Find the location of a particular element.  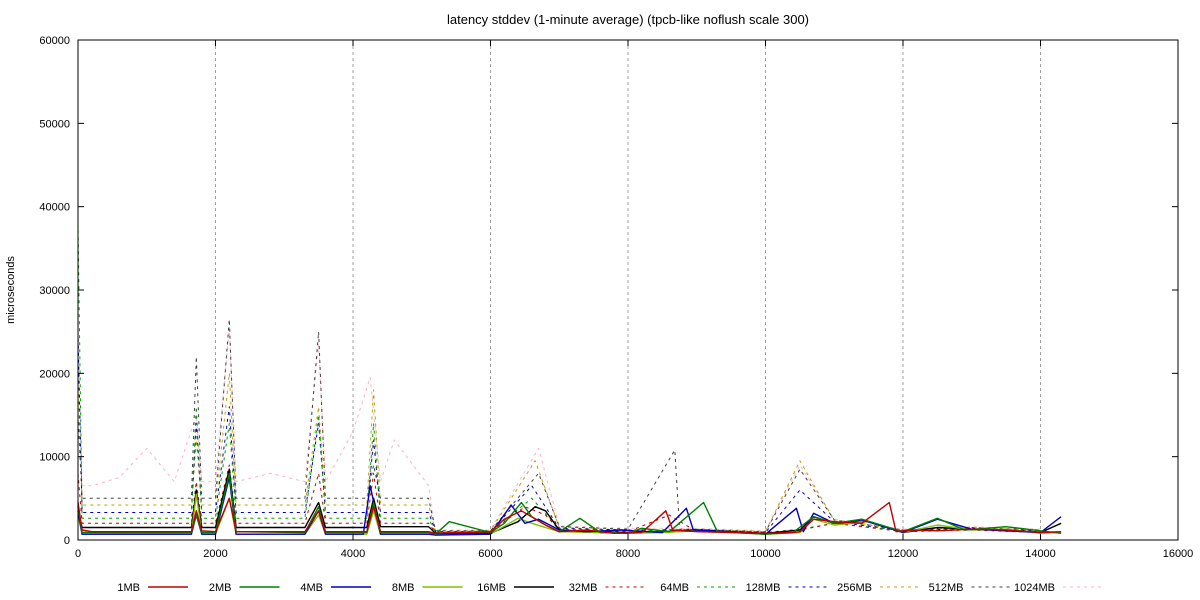

y-tick-label: 10000 is located at coordinates (54, 458).